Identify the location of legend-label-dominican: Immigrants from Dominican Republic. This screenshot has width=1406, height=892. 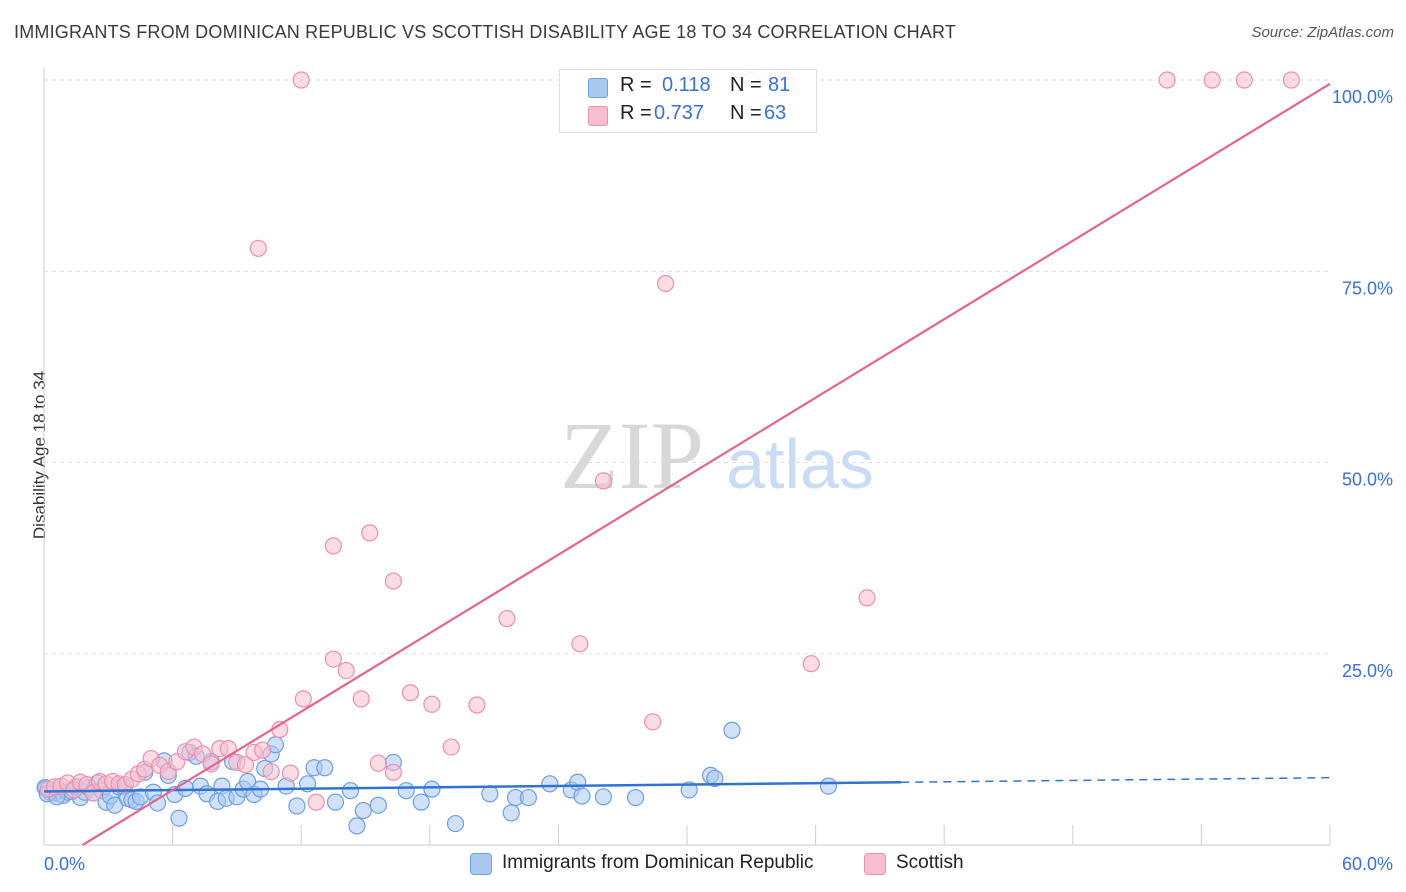
(658, 862).